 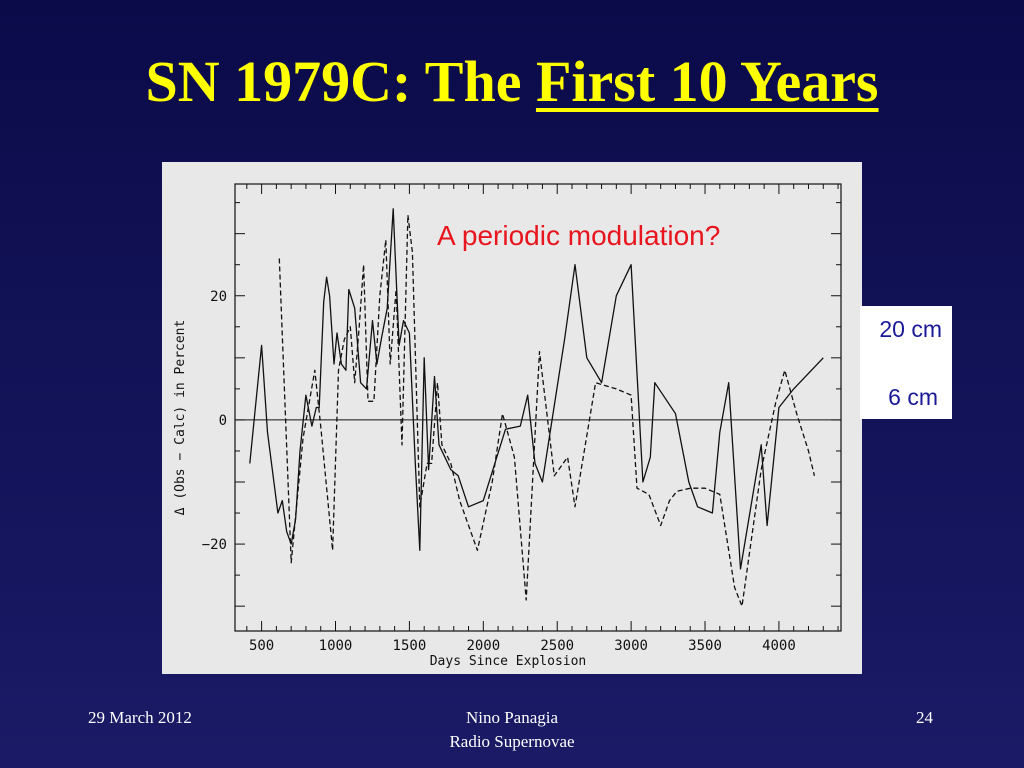 What do you see at coordinates (906, 362) in the screenshot?
I see `chart-legend: 20 cm 6 cm` at bounding box center [906, 362].